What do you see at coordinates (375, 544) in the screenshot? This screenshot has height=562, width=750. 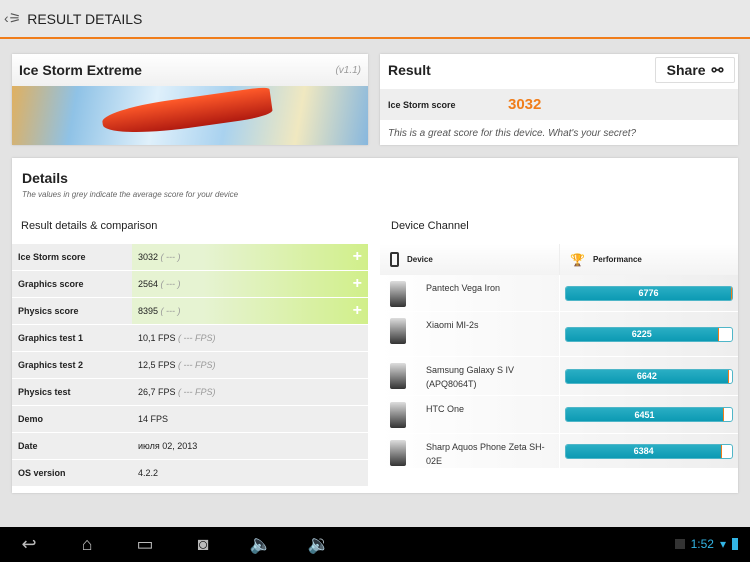 I see `system-nav-bar: ↩ ⌂ ▭ ◙ 🔈 🔉` at bounding box center [375, 544].